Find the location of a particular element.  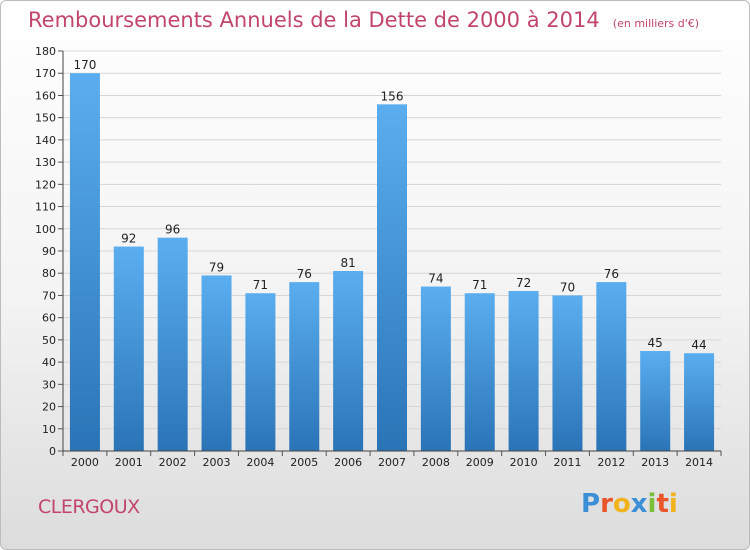

bar-value-label: 79 is located at coordinates (216, 267).